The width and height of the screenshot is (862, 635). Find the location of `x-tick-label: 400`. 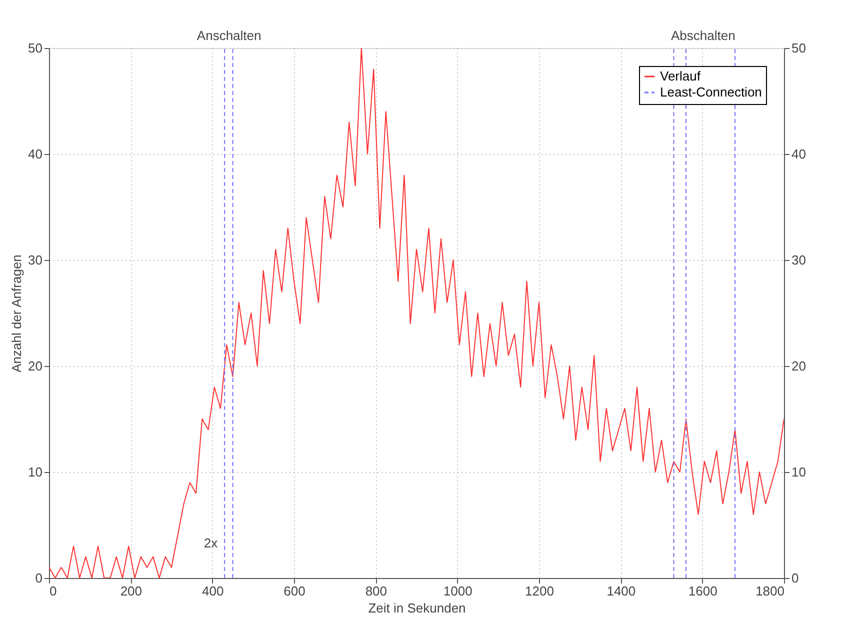

x-tick-label: 400 is located at coordinates (213, 591).